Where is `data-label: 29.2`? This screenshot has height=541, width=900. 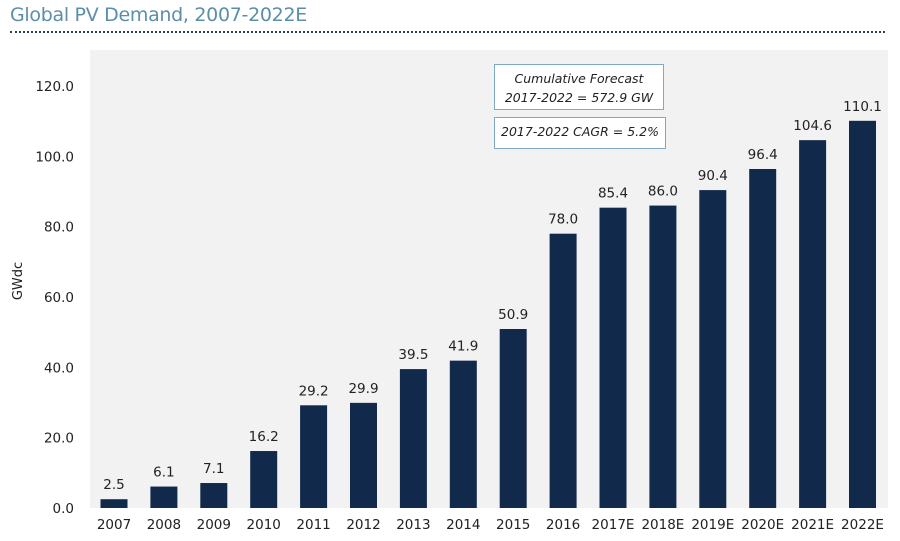
data-label: 29.2 is located at coordinates (314, 391).